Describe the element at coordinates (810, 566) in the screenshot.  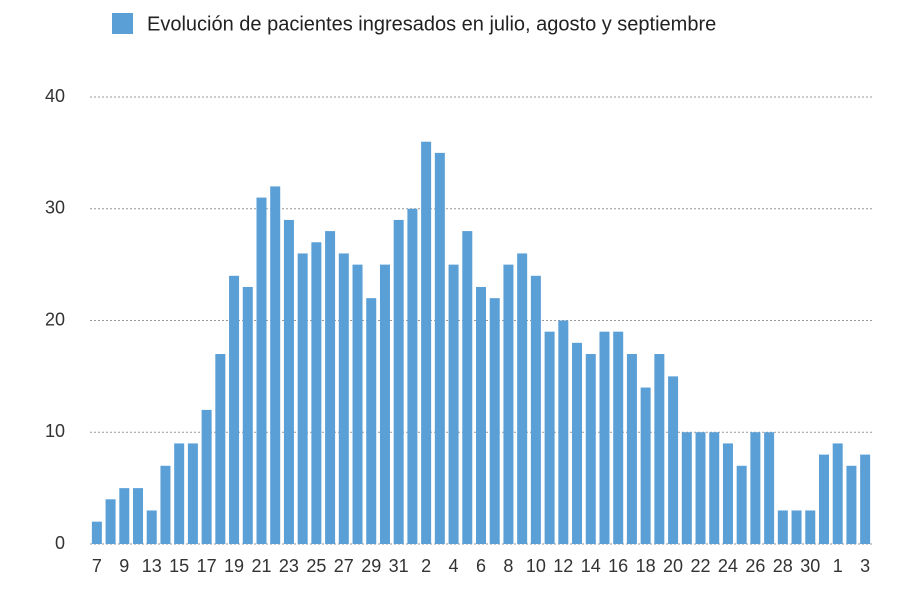
I see `x-tick-label: 30` at that location.